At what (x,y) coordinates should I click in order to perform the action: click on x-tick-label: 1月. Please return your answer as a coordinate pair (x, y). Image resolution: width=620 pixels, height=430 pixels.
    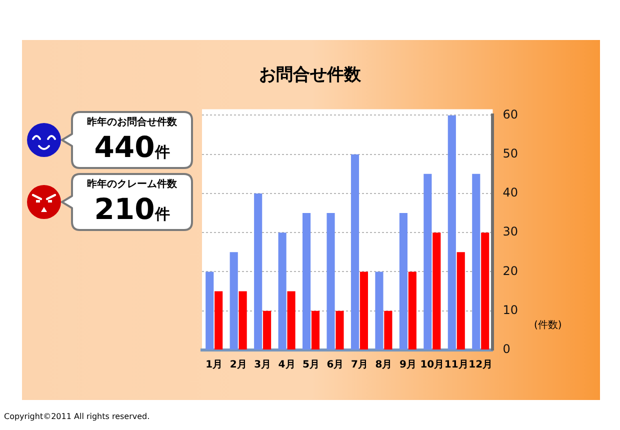
    Looking at the image, I should click on (214, 365).